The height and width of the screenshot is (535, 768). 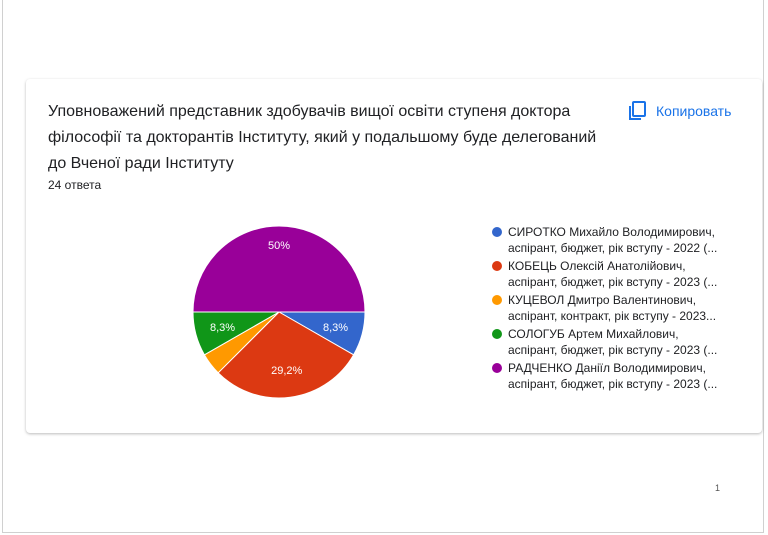 What do you see at coordinates (611, 232) in the screenshot?
I see `legend-label-line1: СИРОТКО Михайло Володимирович,` at bounding box center [611, 232].